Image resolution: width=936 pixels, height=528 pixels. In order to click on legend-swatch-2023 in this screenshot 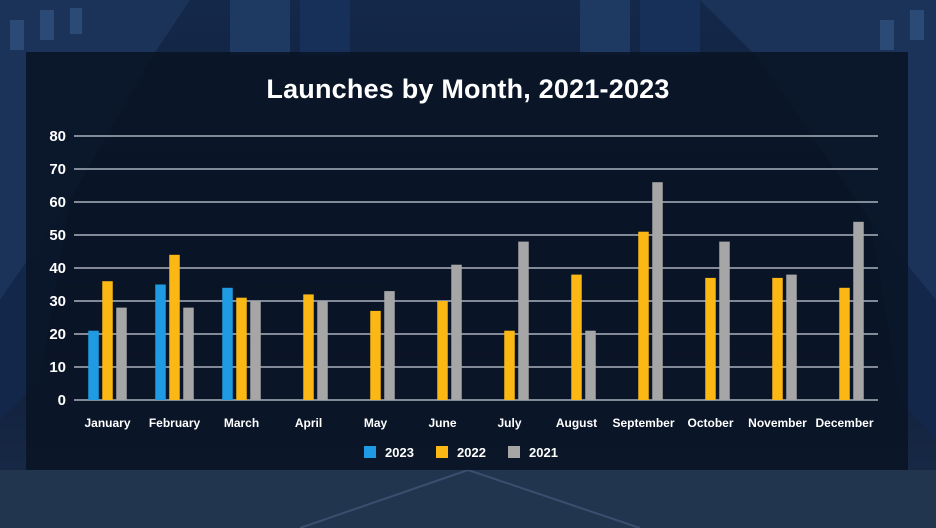, I will do `click(370, 452)`.